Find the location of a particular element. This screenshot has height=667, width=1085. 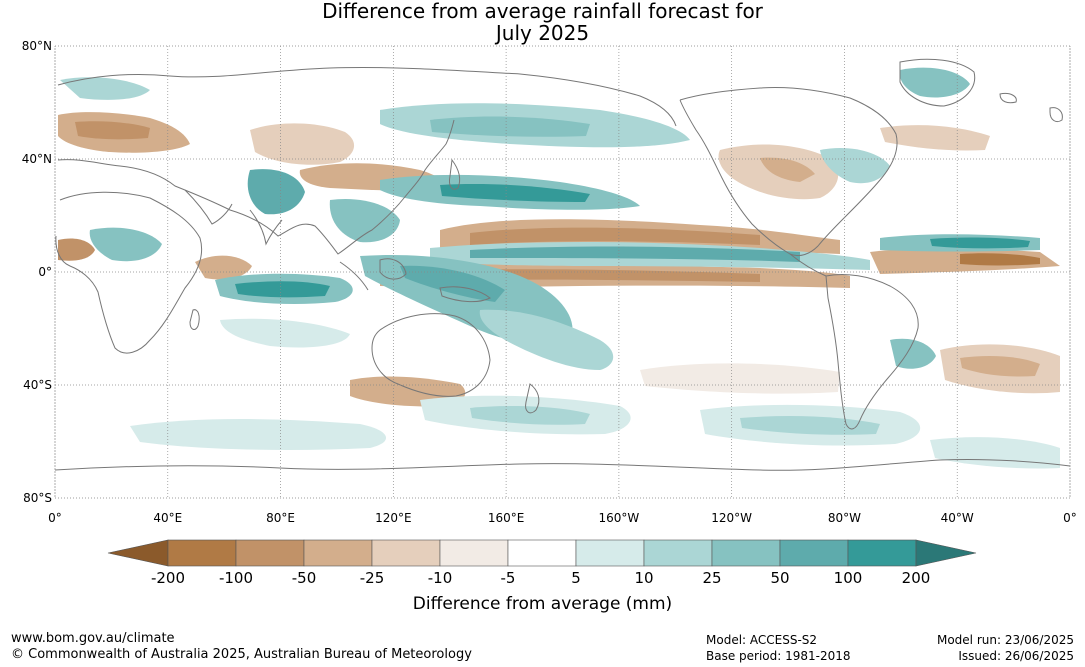

footer-dates: Model run: 23/06/2025 Issued: 26/06/2025 is located at coordinates (1005, 648).